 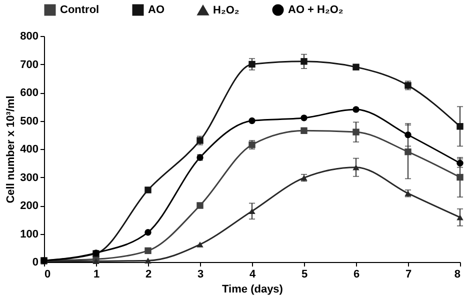 What do you see at coordinates (200, 274) in the screenshot?
I see `x-tick-label: 3` at bounding box center [200, 274].